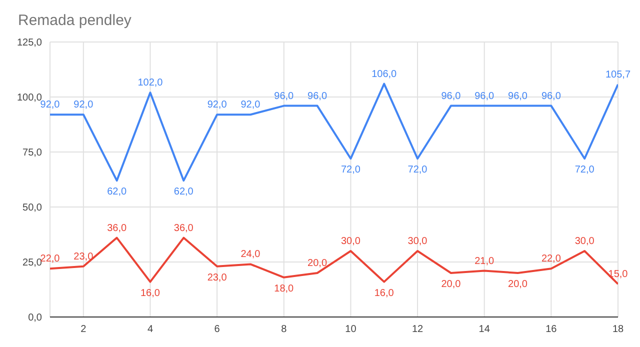  I want to click on data-label: 21,0, so click(484, 261).